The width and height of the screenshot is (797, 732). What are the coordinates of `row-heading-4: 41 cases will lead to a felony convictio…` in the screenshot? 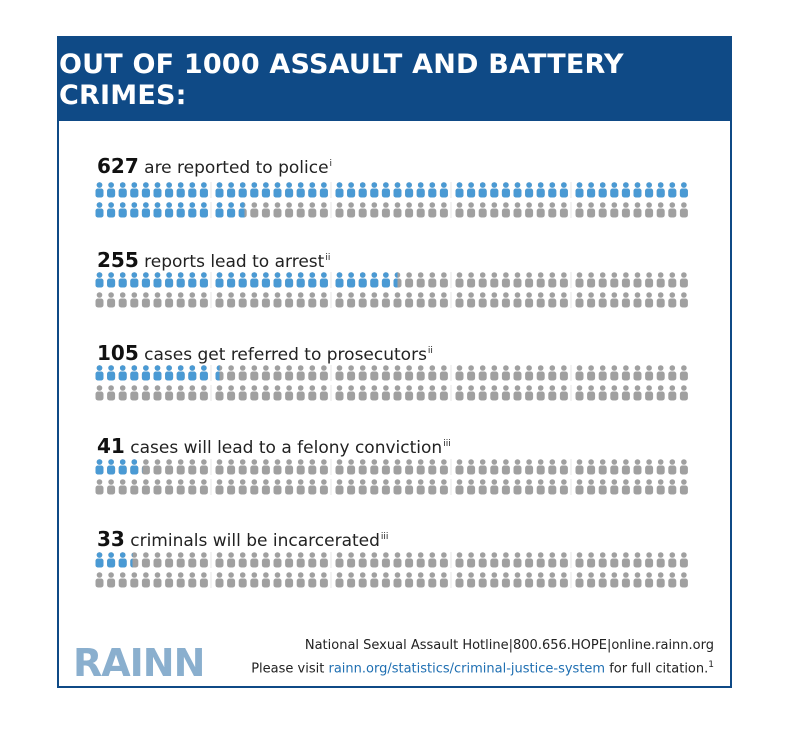 It's located at (274, 446).